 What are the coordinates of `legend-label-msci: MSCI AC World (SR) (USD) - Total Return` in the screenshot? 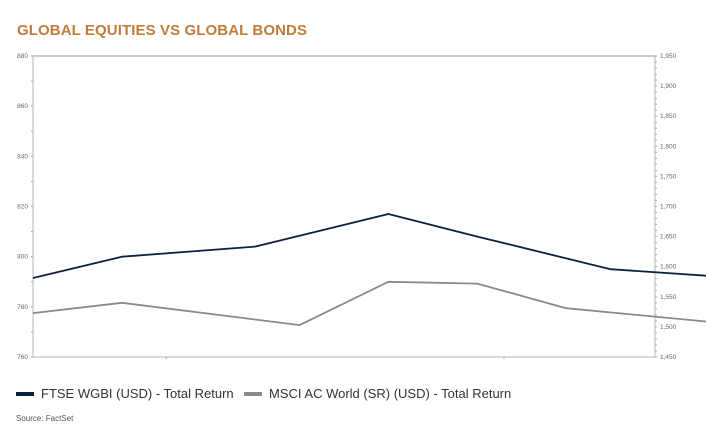 It's located at (390, 393).